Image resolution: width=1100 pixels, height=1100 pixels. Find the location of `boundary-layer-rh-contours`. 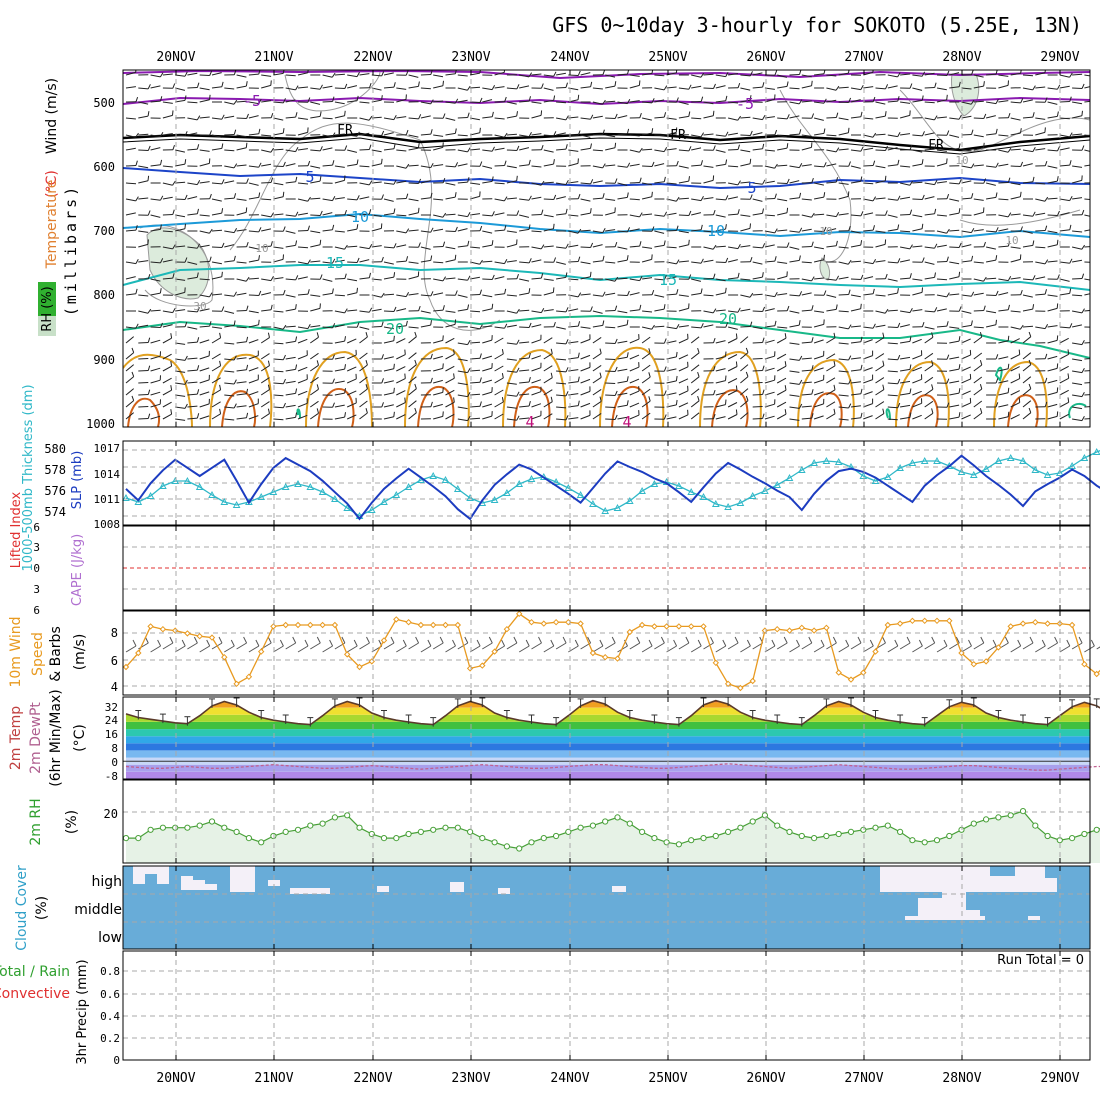

boundary-layer-rh-contours is located at coordinates (605, 386).